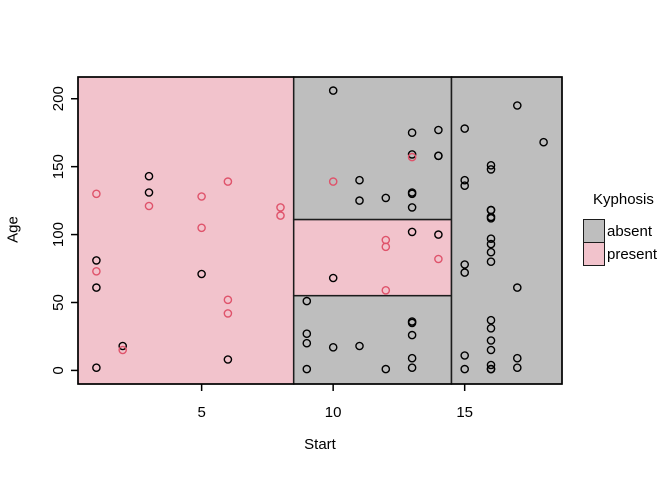 Image resolution: width=672 pixels, height=480 pixels. Describe the element at coordinates (594, 254) in the screenshot. I see `legend-swatch-present` at that location.